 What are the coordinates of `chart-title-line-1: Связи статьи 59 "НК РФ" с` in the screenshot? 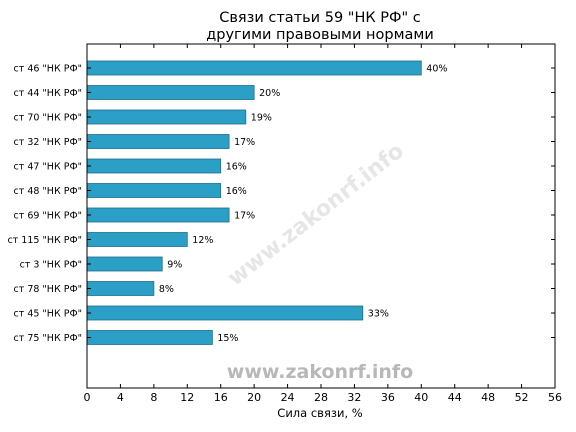 It's located at (320, 18).